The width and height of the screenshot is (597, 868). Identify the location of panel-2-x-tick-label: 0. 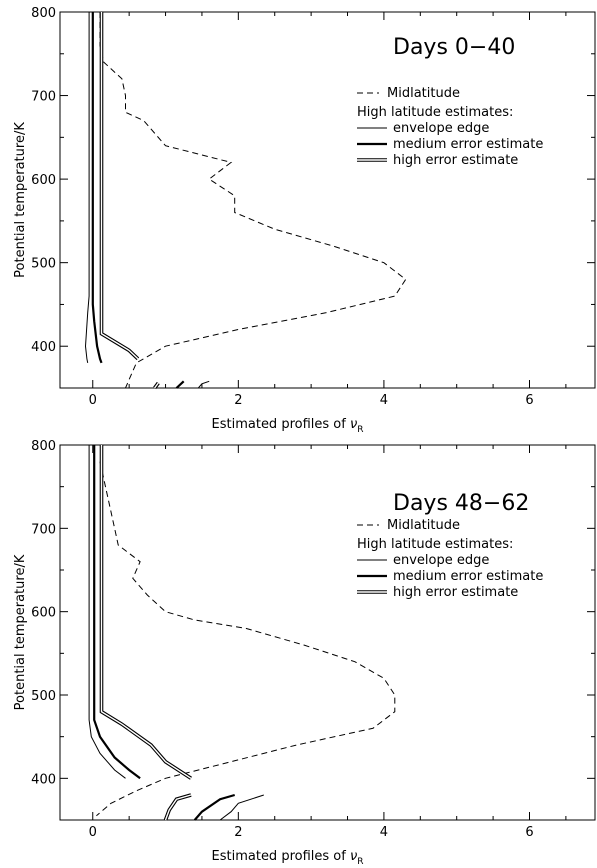
(93, 832).